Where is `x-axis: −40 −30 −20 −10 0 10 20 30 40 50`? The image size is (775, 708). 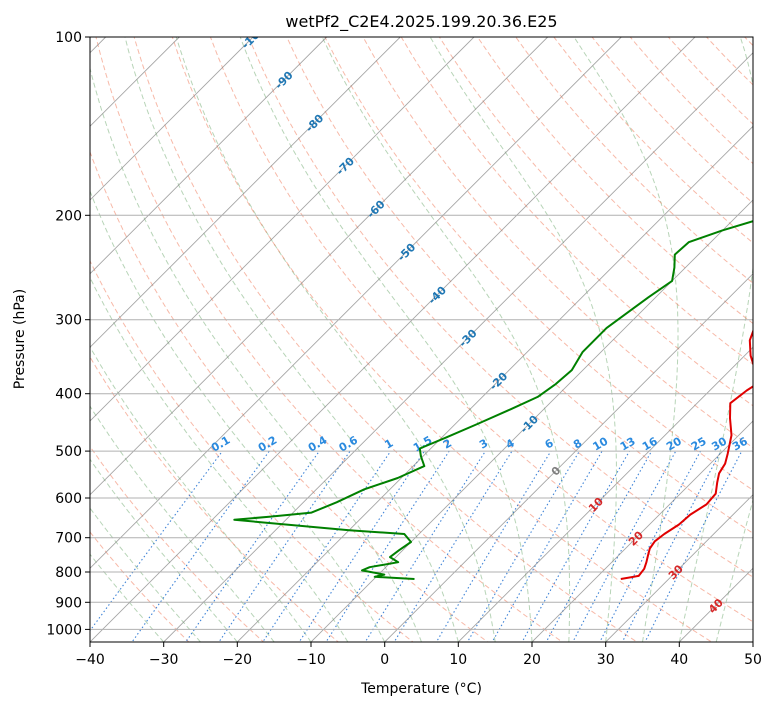 x-axis: −40 −30 −20 −10 0 10 20 30 40 50 is located at coordinates (418, 655).